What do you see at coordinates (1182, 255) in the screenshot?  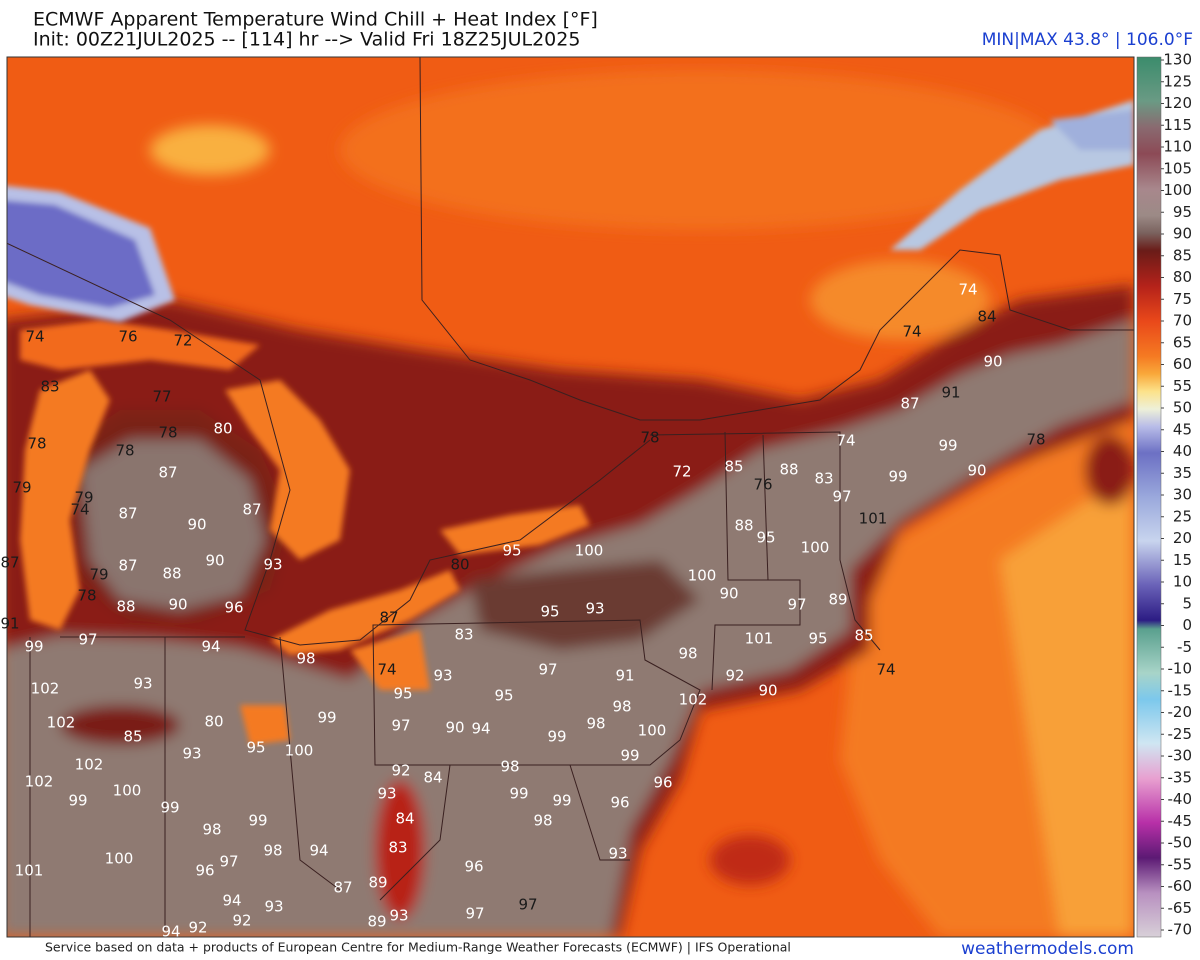 I see `colorbar-label: 85` at bounding box center [1182, 255].